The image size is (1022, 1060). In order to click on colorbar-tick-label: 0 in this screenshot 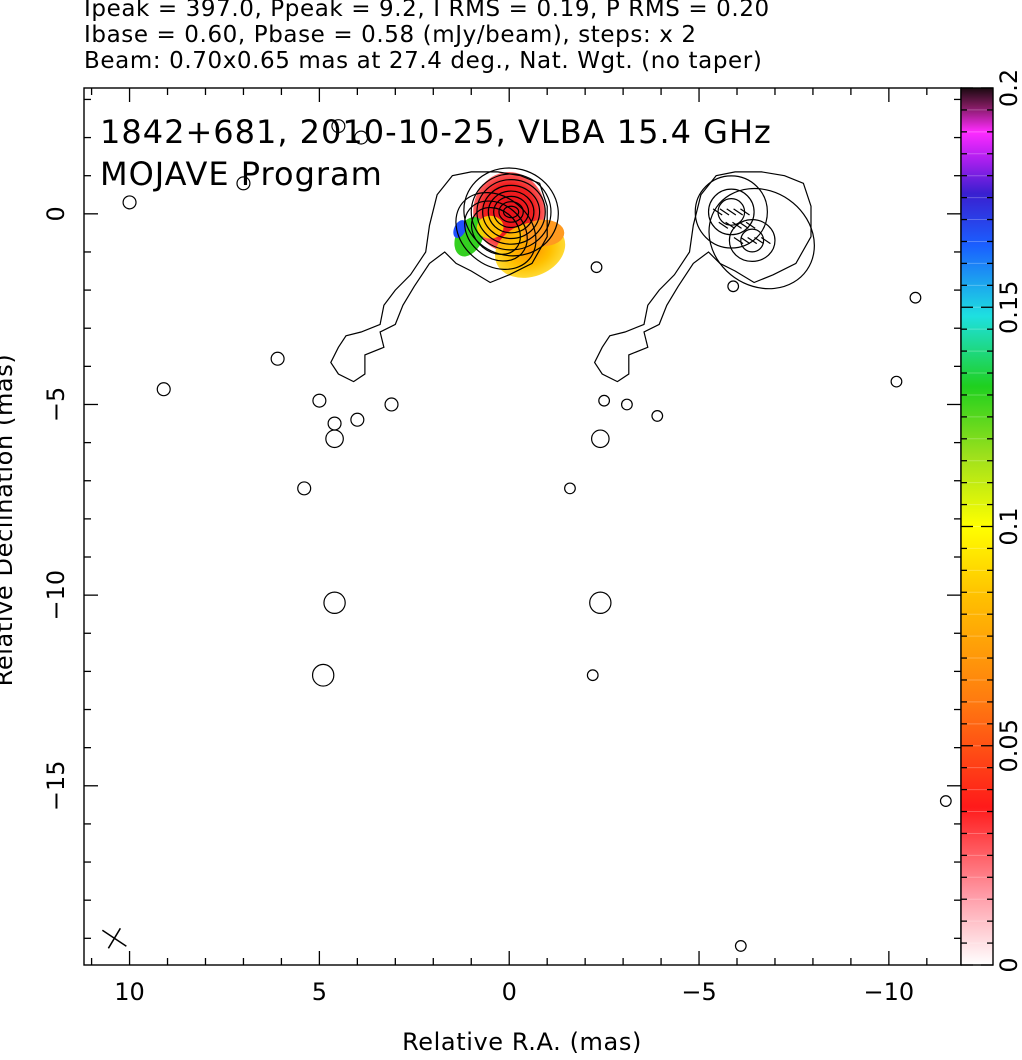, I will do `click(1008, 964)`.